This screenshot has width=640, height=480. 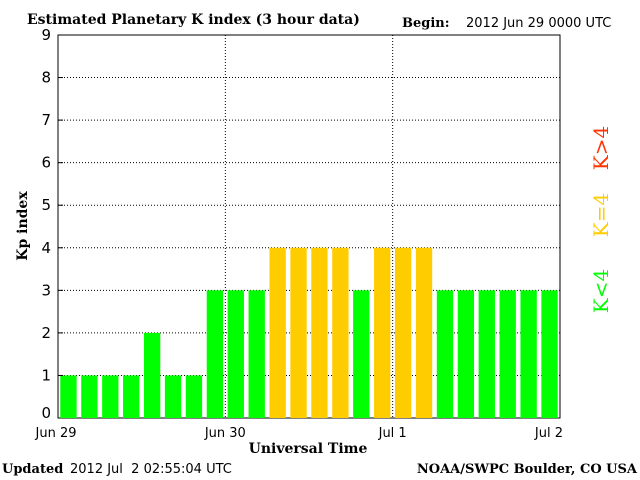 What do you see at coordinates (601, 215) in the screenshot?
I see `legend-mid: K=4` at bounding box center [601, 215].